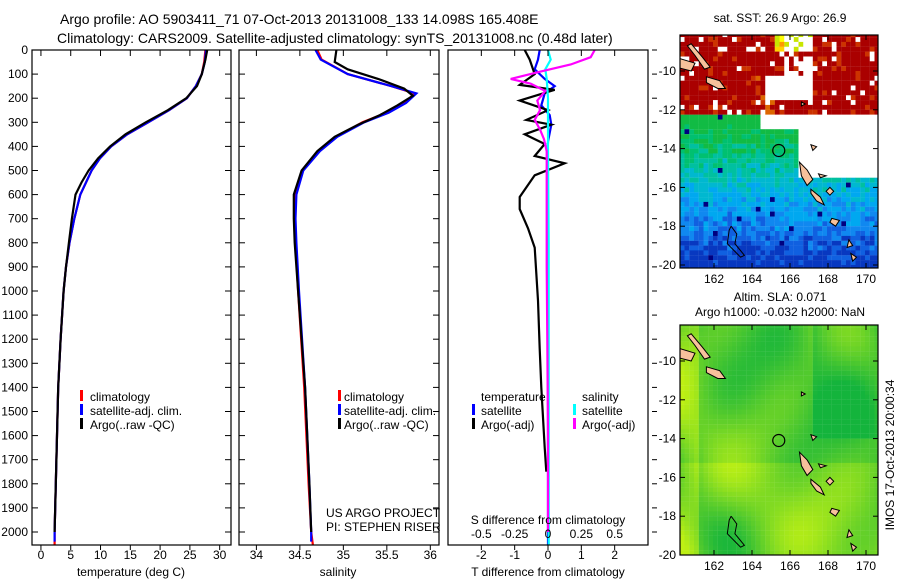 The width and height of the screenshot is (900, 580). Describe the element at coordinates (131, 572) in the screenshot. I see `temperature-xlabel: temperature (deg C)` at that location.